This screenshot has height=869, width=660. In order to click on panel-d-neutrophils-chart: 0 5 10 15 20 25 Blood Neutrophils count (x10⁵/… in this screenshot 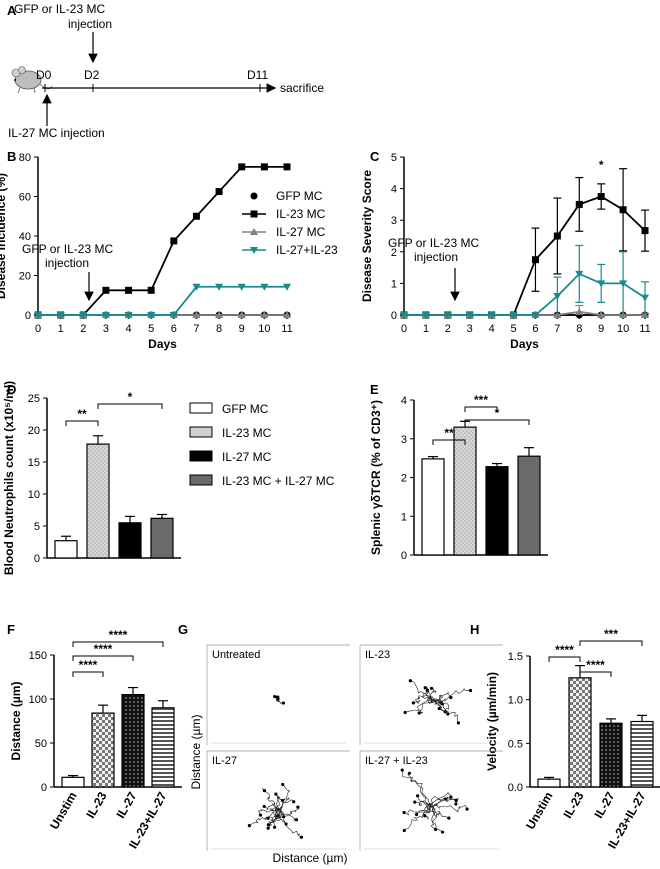, I will do `click(91, 478)`.